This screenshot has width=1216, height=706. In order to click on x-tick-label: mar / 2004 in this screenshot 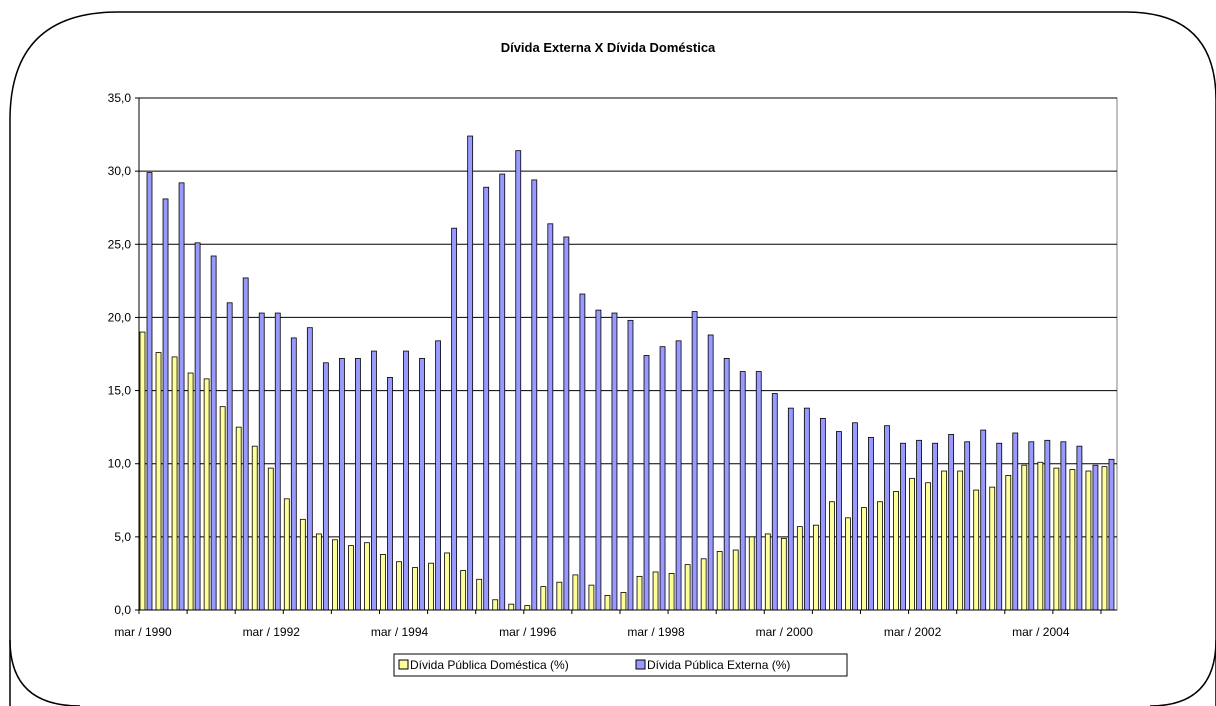, I will do `click(1041, 632)`.